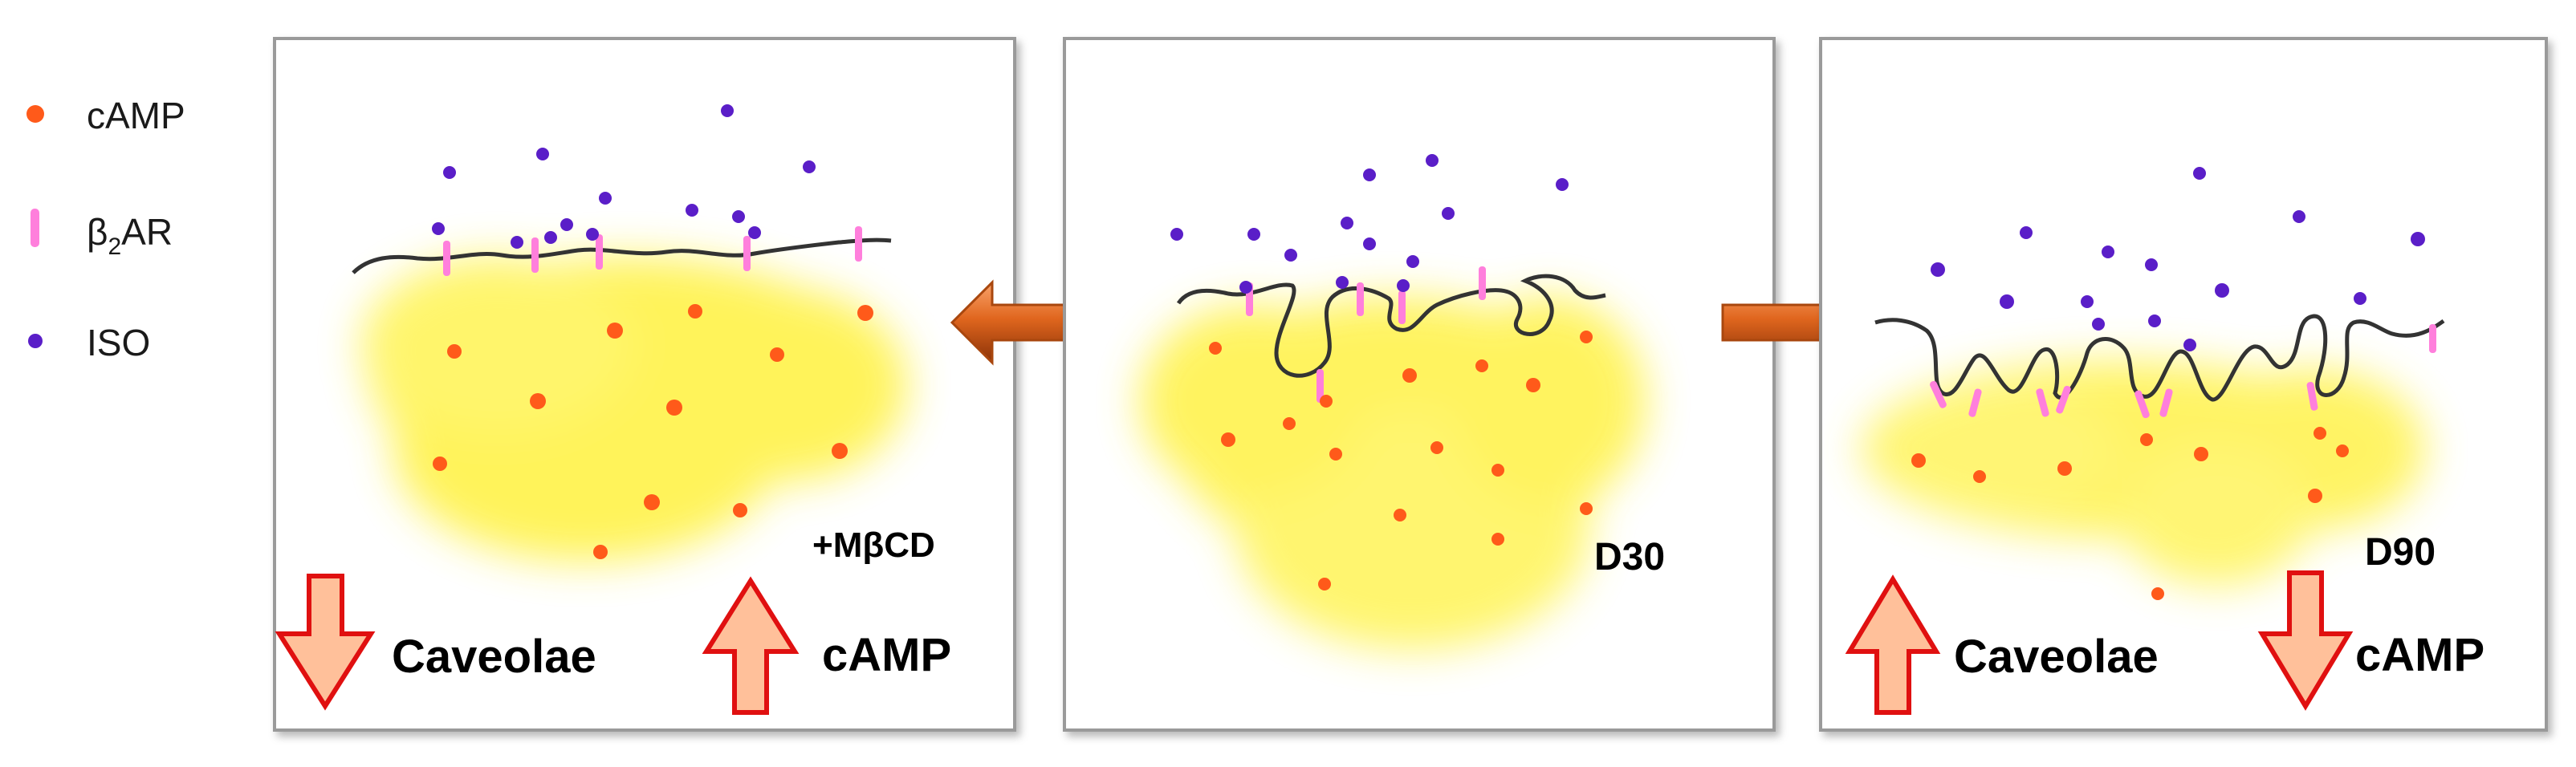 This screenshot has width=2576, height=767. What do you see at coordinates (624, 176) in the screenshot?
I see `iso-dots-left` at bounding box center [624, 176].